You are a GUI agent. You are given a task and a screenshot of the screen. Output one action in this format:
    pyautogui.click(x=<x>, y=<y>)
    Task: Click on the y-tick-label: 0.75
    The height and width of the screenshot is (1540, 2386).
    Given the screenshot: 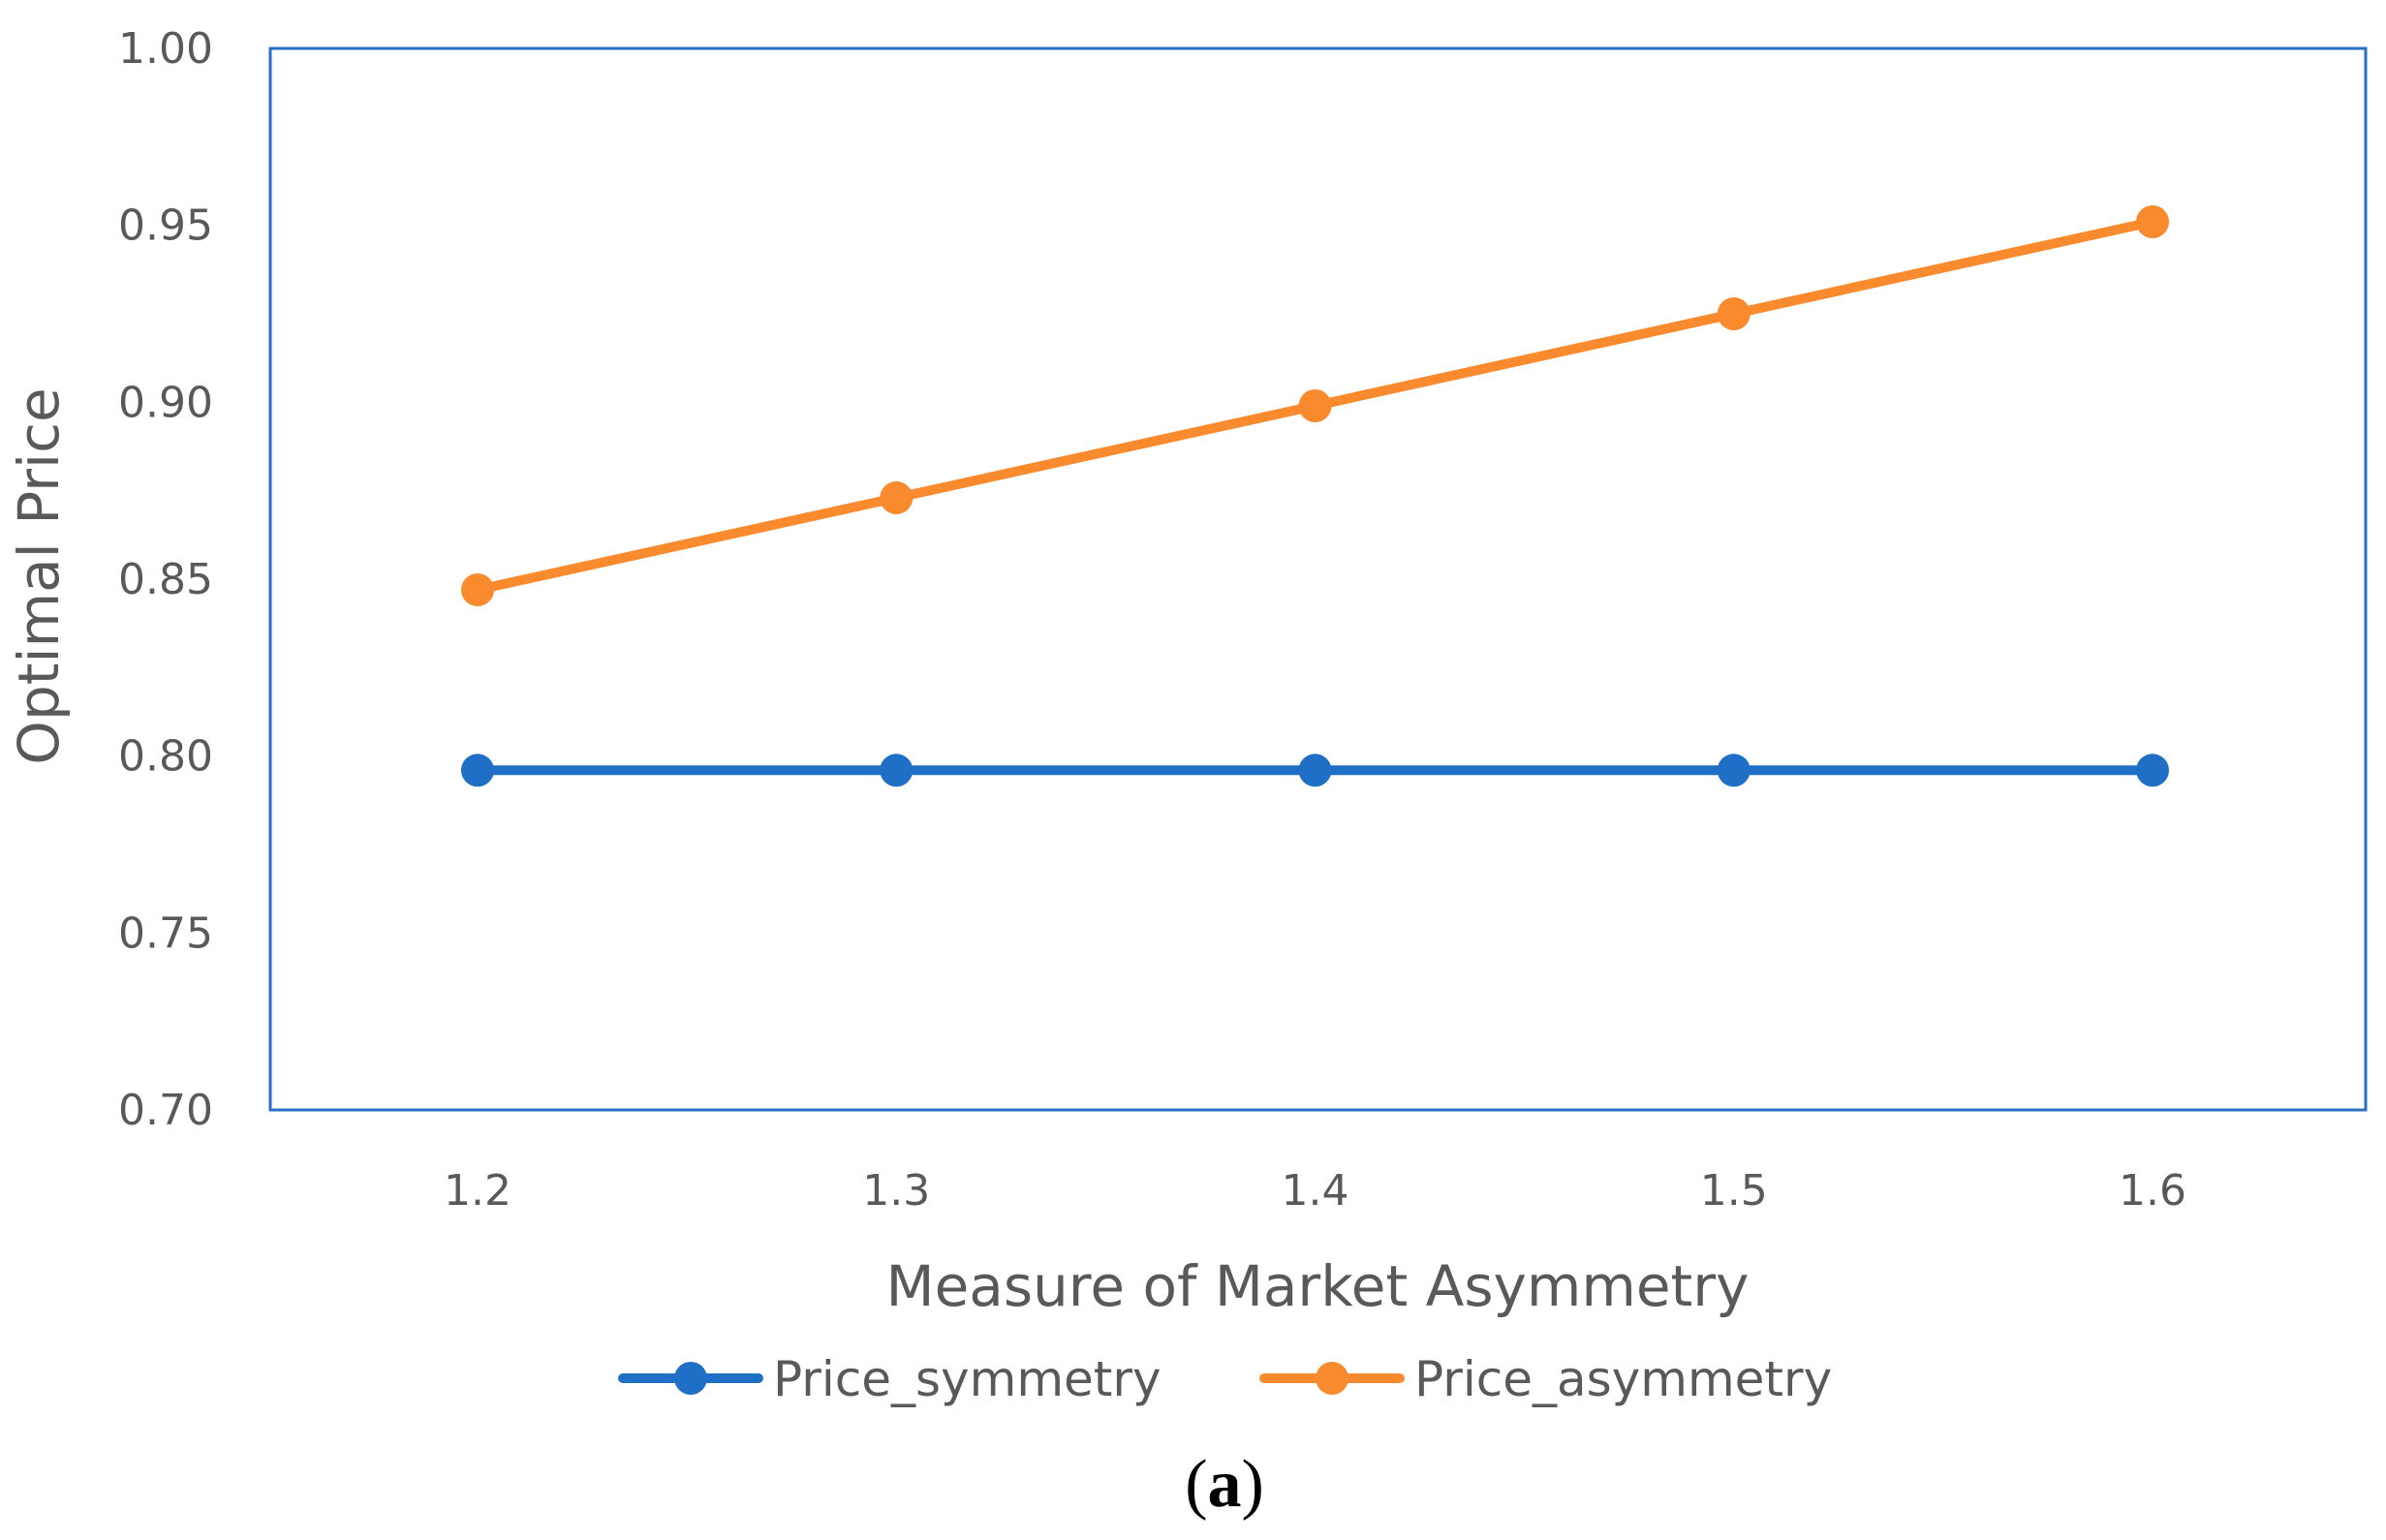 What is the action you would take?
    pyautogui.click(x=165, y=933)
    